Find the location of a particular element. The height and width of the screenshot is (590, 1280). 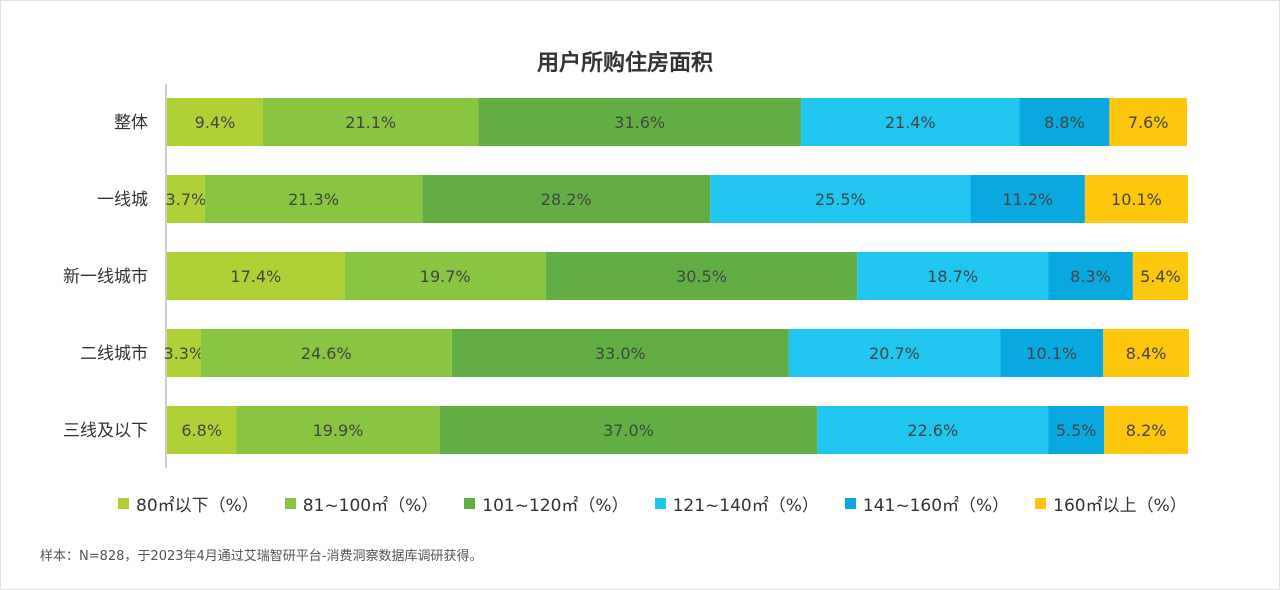

data-label: 5.5% is located at coordinates (1076, 430).